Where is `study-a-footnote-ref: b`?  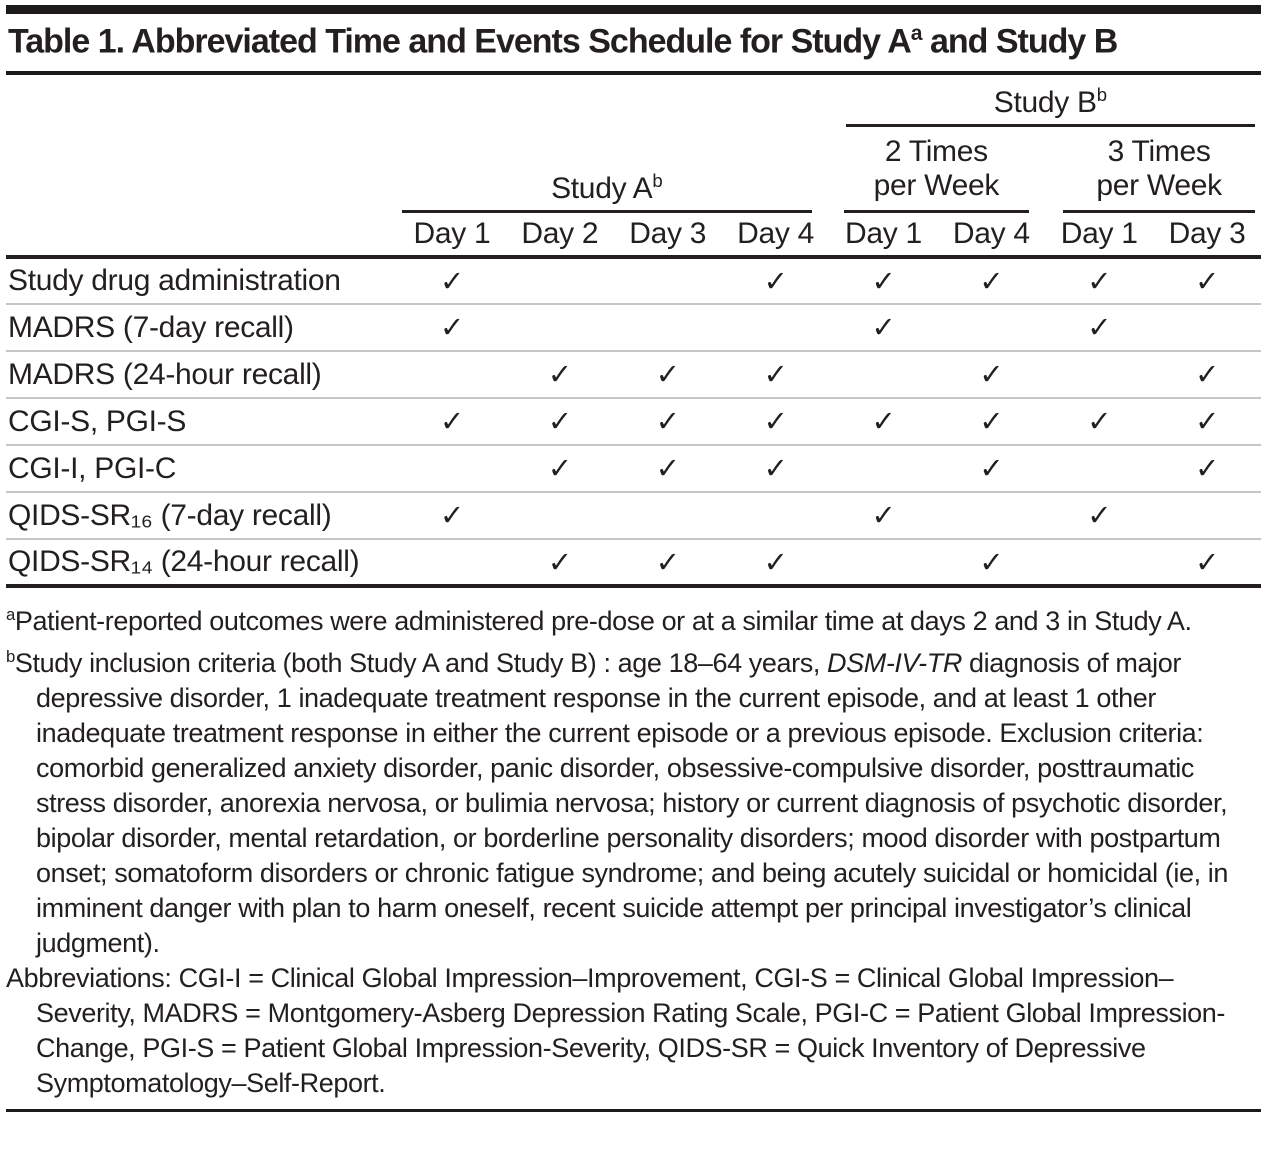
study-a-footnote-ref: b is located at coordinates (657, 181).